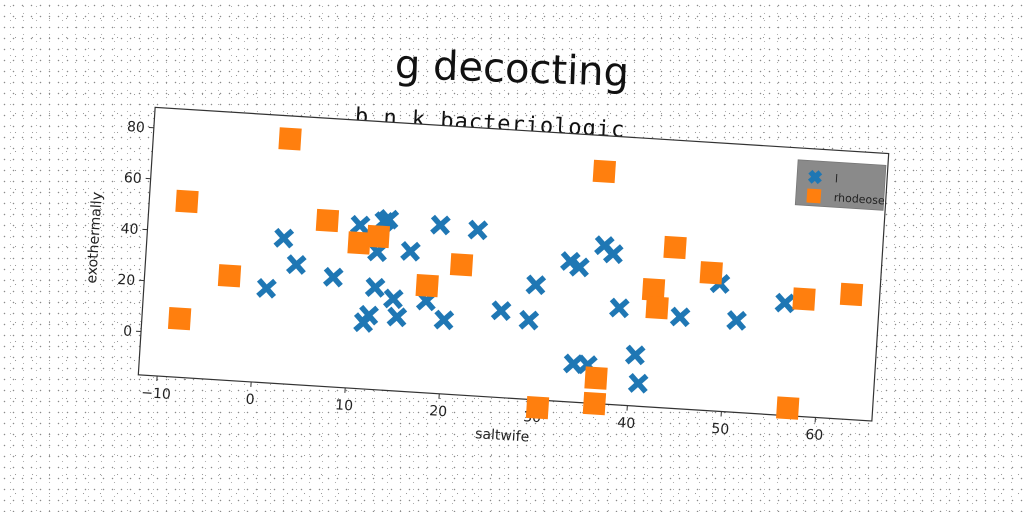 Image resolution: width=1024 pixels, height=512 pixels. I want to click on legend: l rhodeose, so click(840, 185).